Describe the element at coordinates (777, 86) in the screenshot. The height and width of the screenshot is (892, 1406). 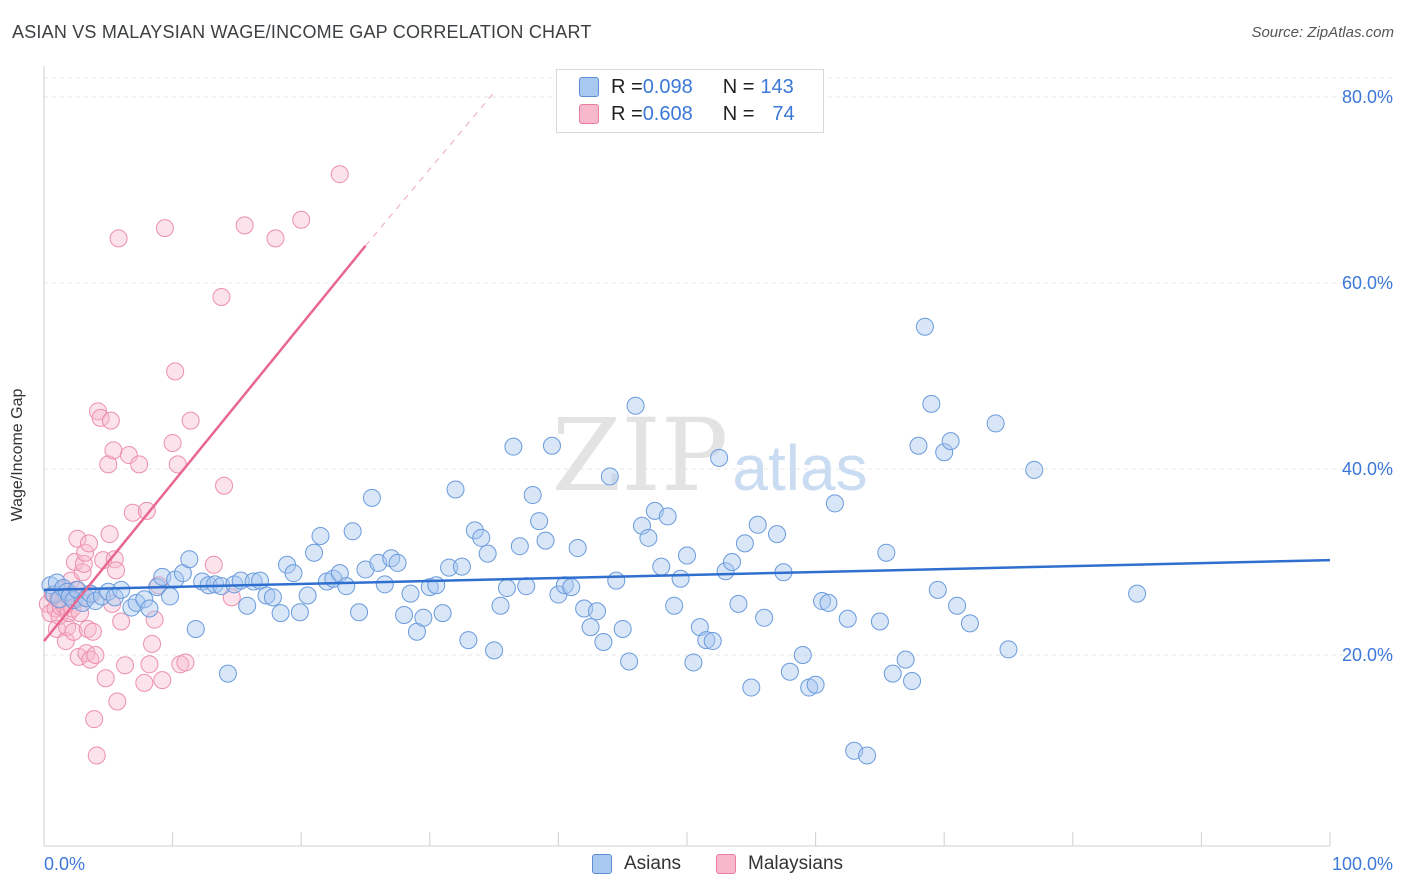
I see `legend-n-value: 143` at that location.